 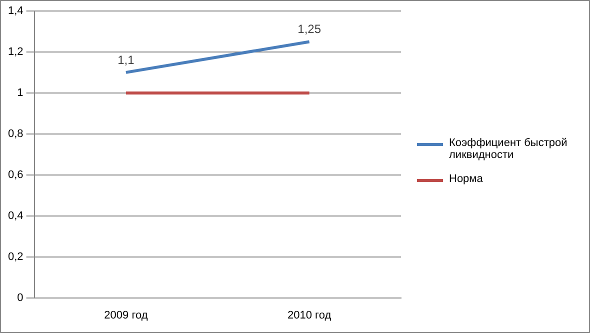 I want to click on legend-label: Коэффициент быстрой ликвидности, so click(x=508, y=148).